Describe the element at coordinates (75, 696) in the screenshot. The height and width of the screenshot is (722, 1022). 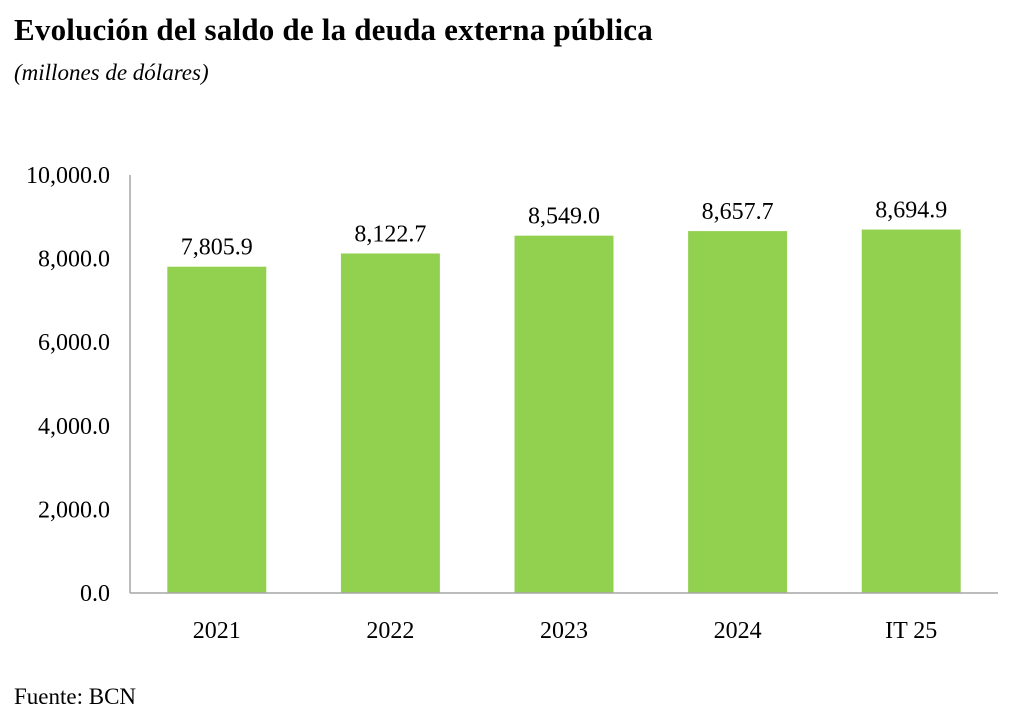
I see `source-note: Fuente: BCN` at that location.